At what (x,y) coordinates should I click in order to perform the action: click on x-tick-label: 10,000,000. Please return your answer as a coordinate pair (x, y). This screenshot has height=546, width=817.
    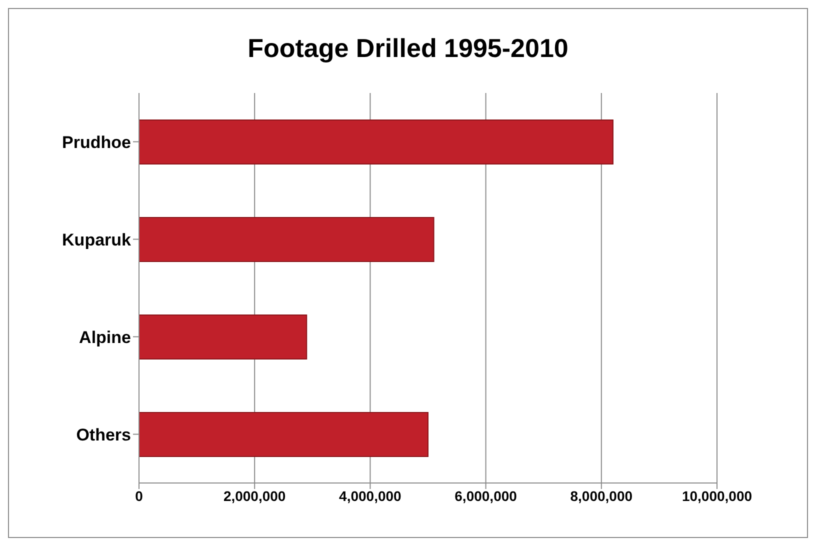
    Looking at the image, I should click on (717, 496).